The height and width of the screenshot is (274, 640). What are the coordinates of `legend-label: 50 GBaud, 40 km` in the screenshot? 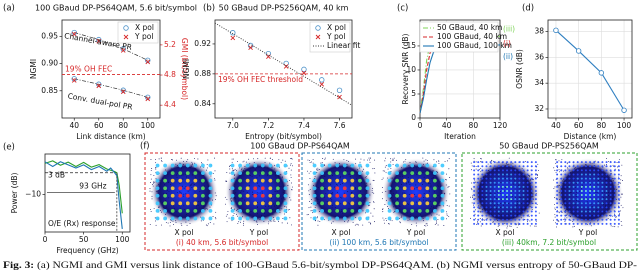 It's located at (469, 27).